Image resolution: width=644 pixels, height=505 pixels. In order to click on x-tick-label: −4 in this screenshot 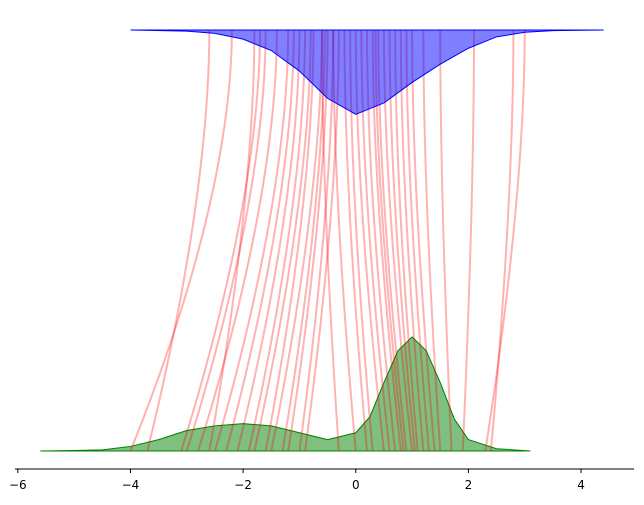, I will do `click(131, 485)`.